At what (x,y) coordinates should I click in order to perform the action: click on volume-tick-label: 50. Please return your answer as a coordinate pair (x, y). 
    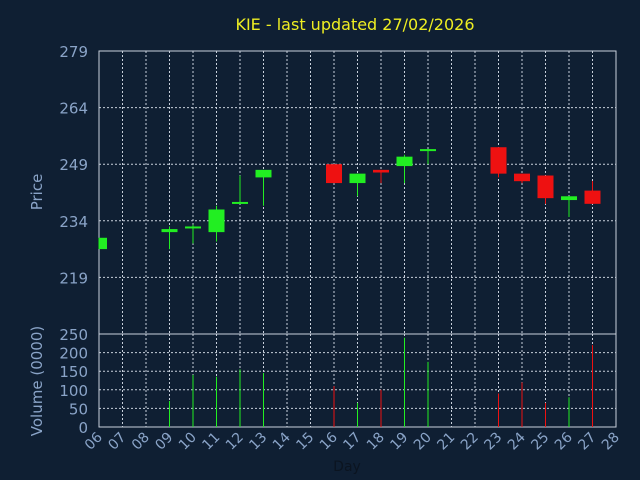
    Looking at the image, I should click on (78, 409).